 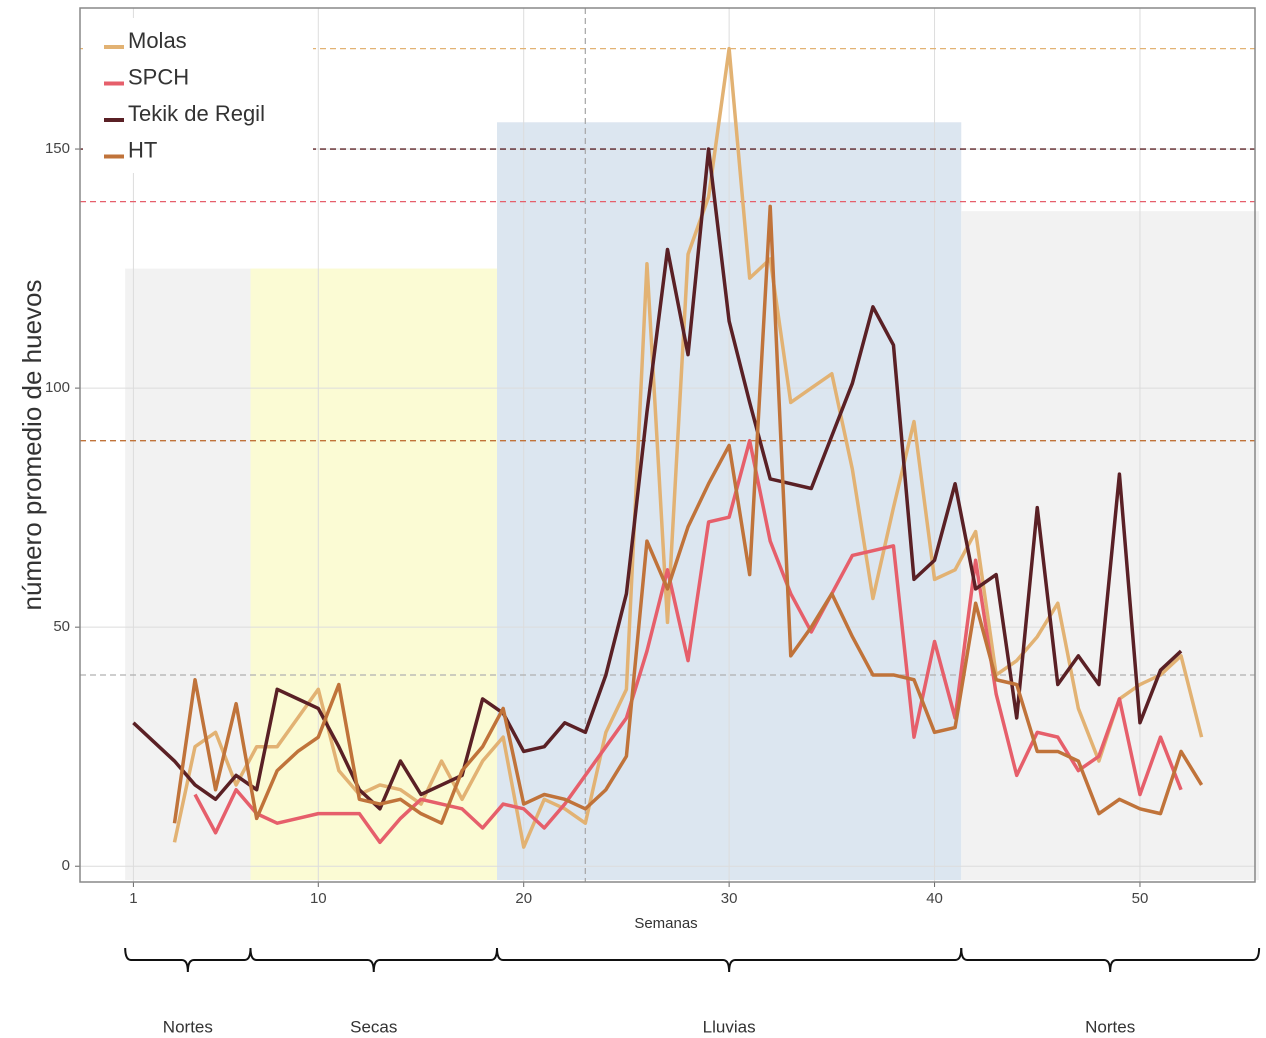 I want to click on legend-box, so click(x=198, y=95).